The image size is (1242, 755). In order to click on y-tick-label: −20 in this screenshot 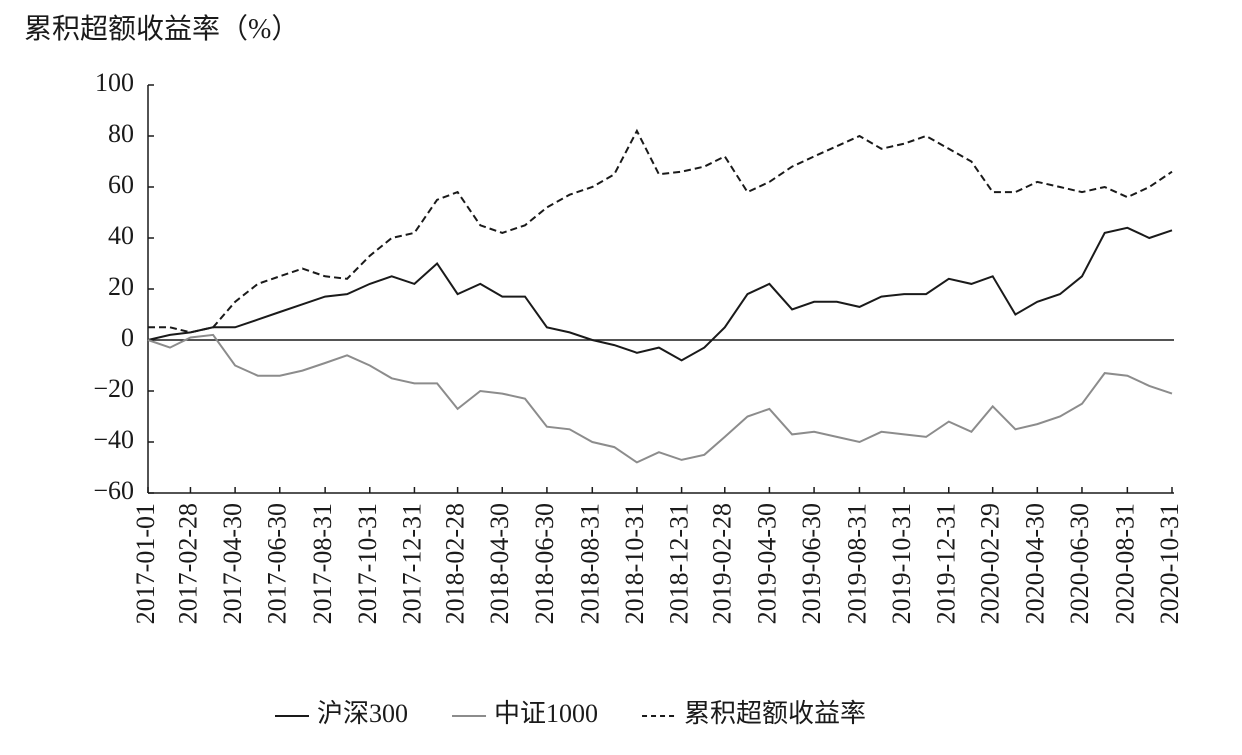, I will do `click(113, 388)`.